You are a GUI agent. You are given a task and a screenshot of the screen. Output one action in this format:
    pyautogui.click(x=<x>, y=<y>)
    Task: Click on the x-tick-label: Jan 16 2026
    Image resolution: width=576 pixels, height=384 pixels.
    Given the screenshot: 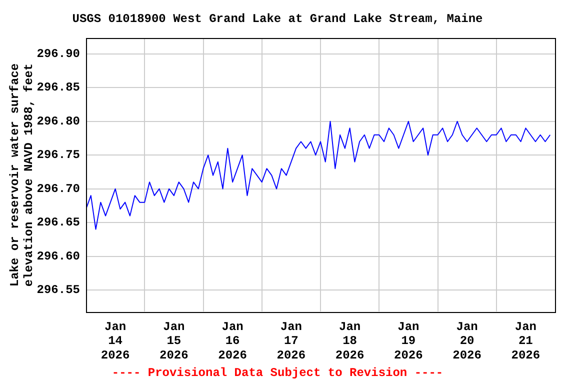 What is the action you would take?
    pyautogui.click(x=232, y=341)
    